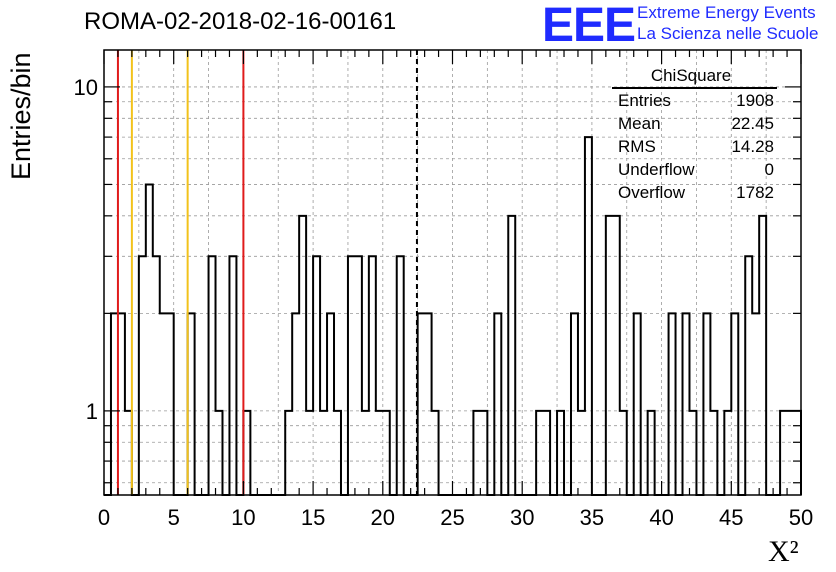 This screenshot has height=572, width=836. What do you see at coordinates (637, 146) in the screenshot?
I see `stats-label: RMS` at bounding box center [637, 146].